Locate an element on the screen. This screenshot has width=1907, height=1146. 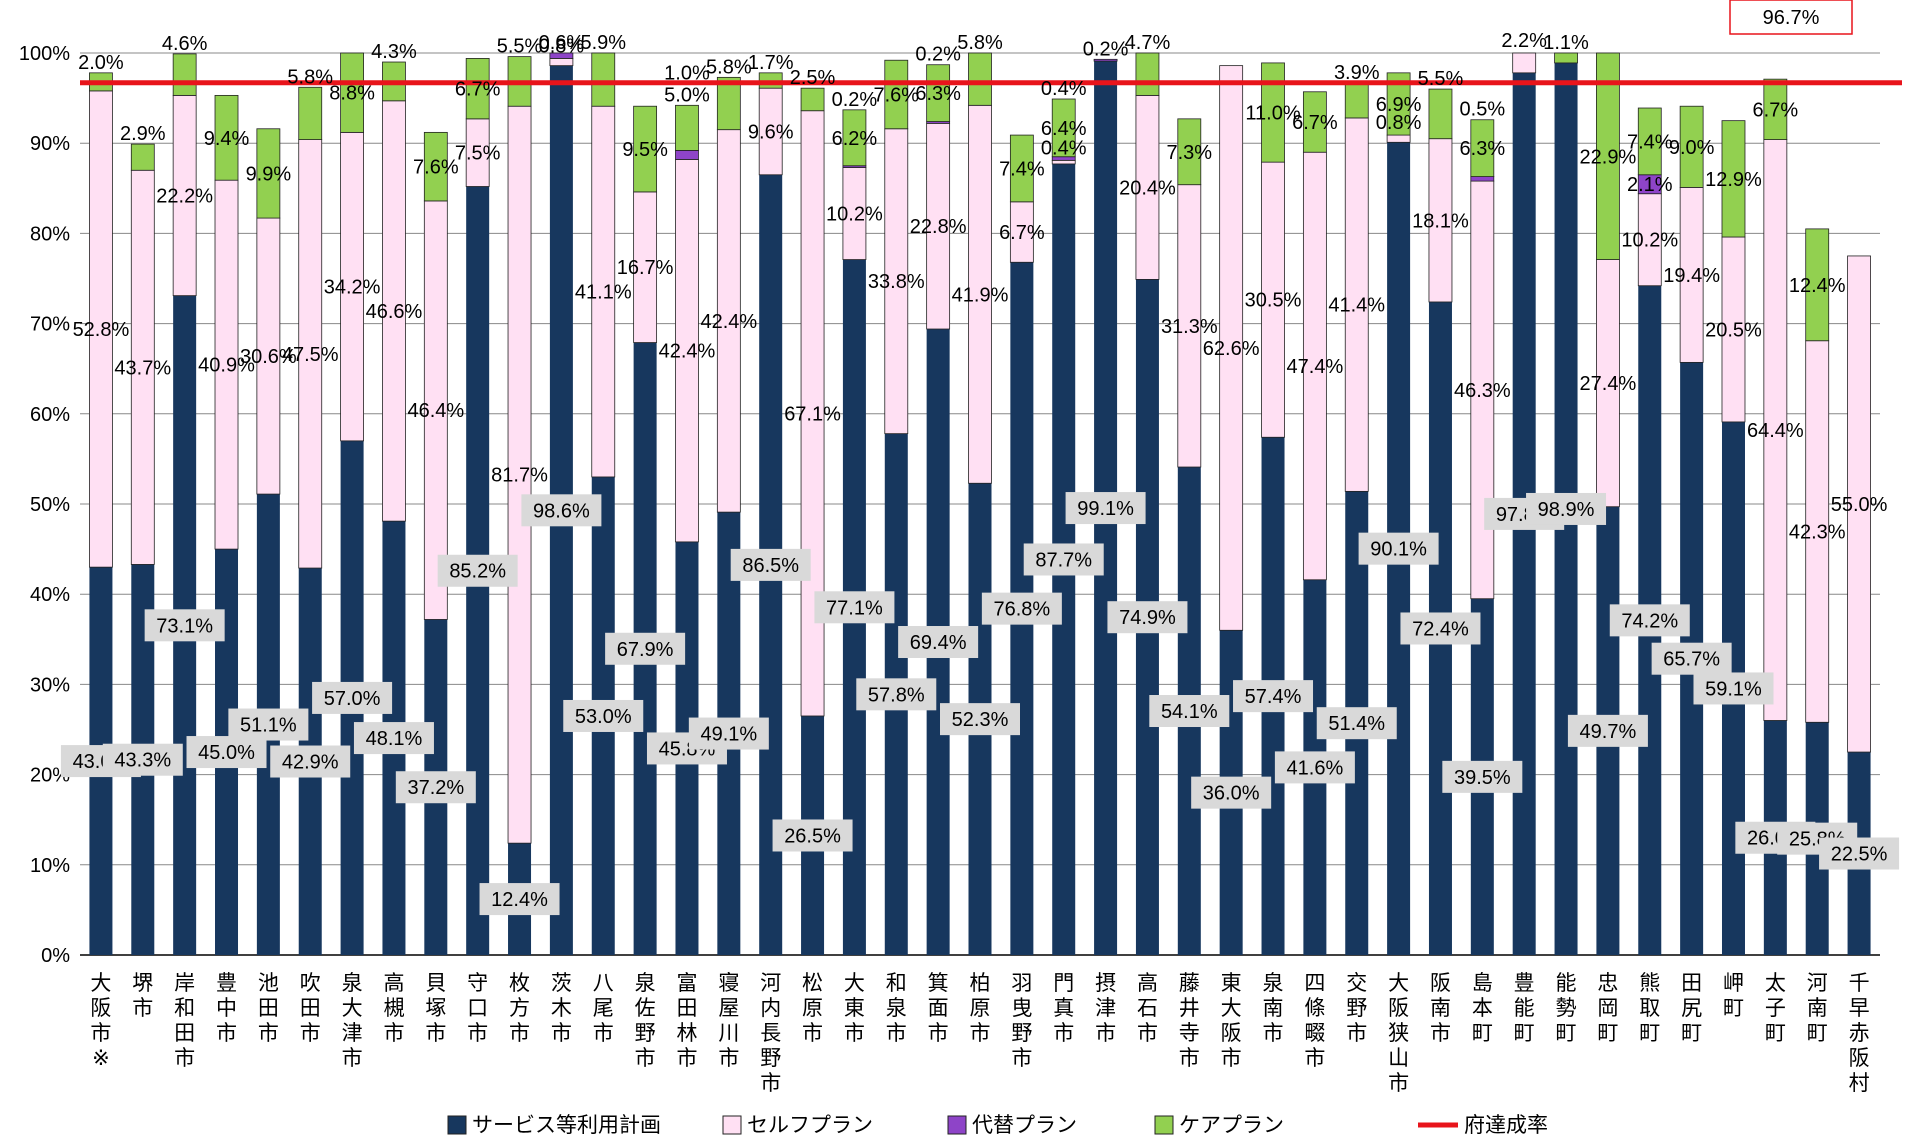
data-label-self: 46.6% is located at coordinates (394, 312).